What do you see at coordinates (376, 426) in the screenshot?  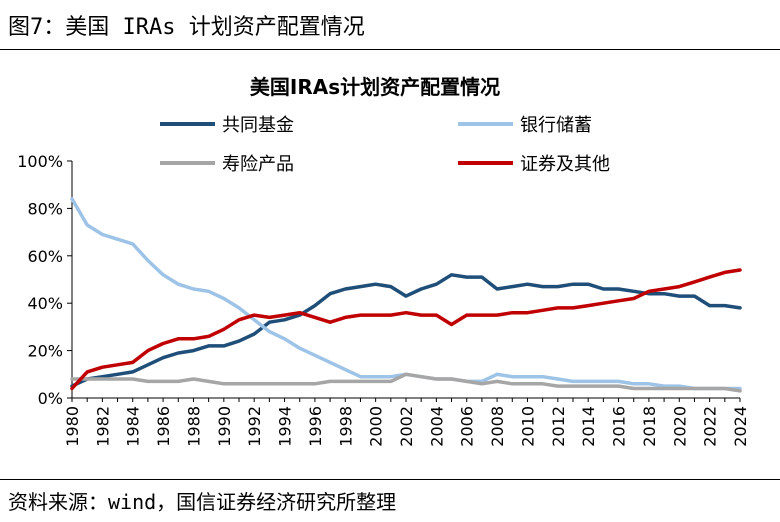 I see `x-tick-label: 2000` at bounding box center [376, 426].